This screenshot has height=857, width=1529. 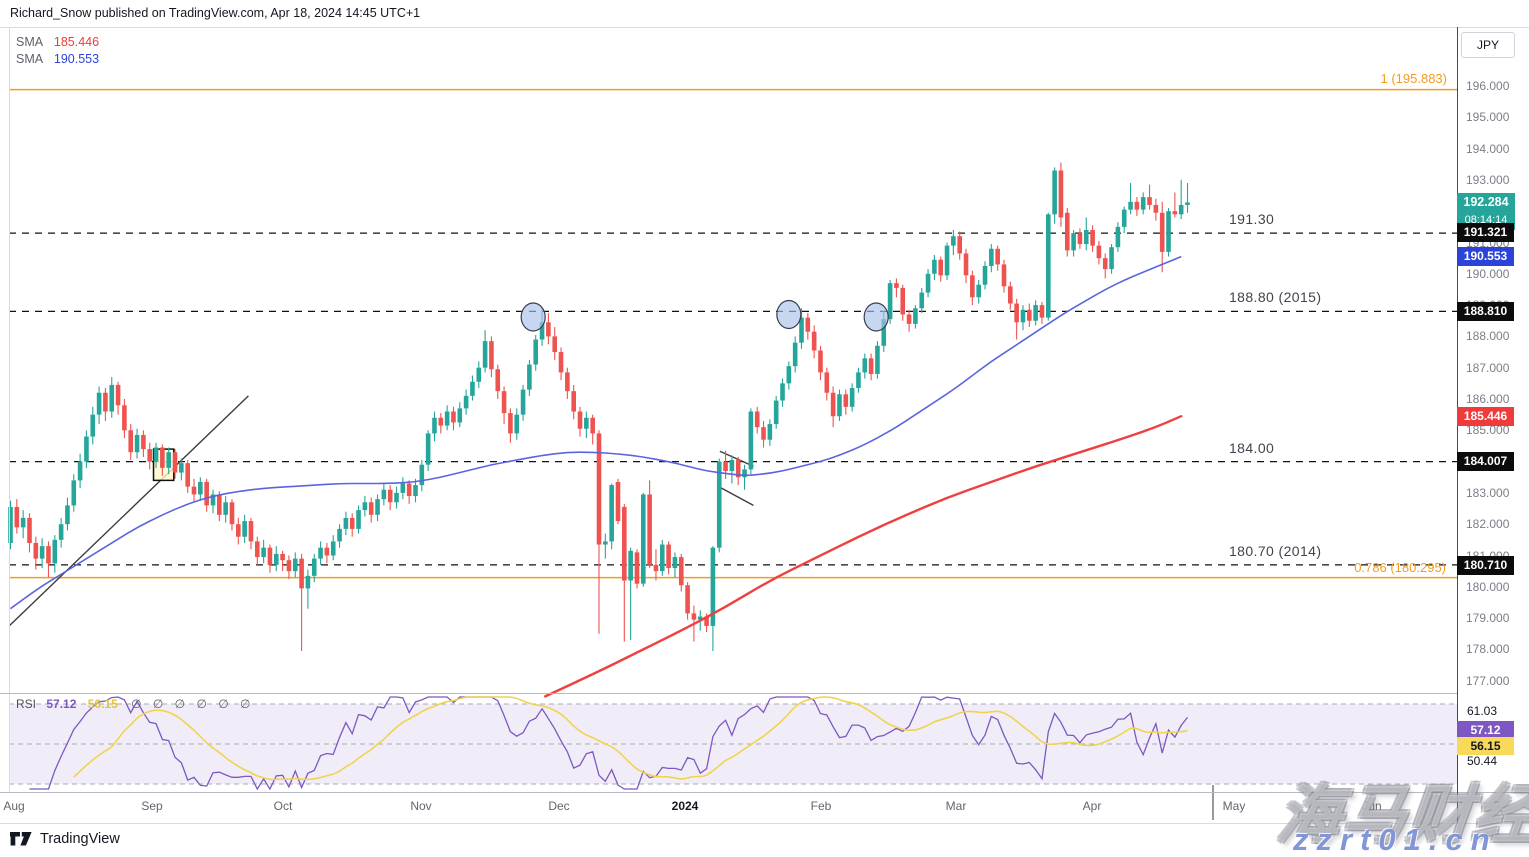 What do you see at coordinates (21, 839) in the screenshot?
I see `tradingview-logo-icon` at bounding box center [21, 839].